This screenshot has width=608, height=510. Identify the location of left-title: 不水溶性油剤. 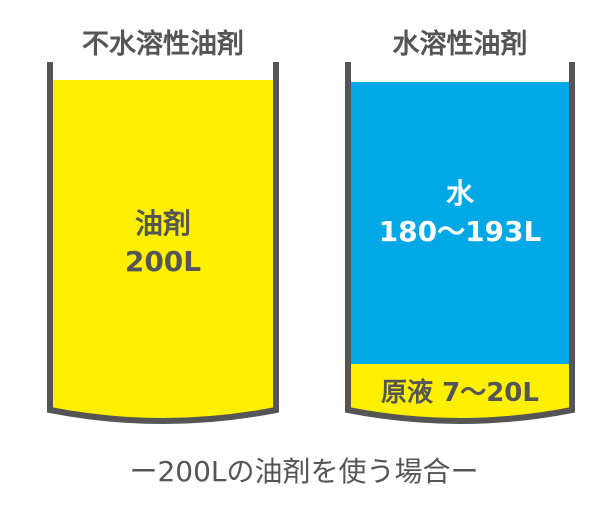
(163, 44).